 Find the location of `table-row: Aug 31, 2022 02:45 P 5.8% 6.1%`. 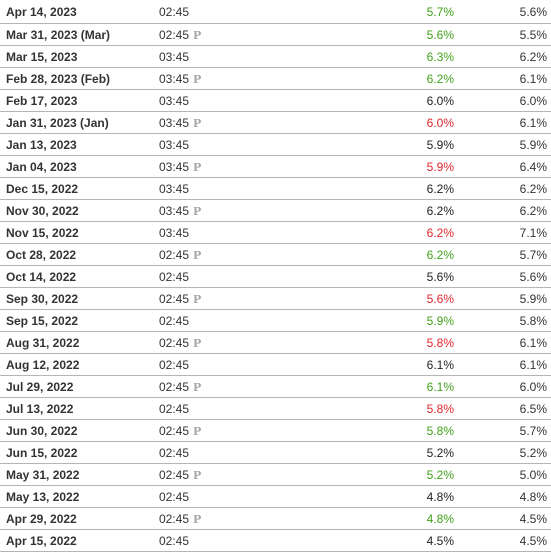

table-row: Aug 31, 2022 02:45 P 5.8% 6.1% is located at coordinates (275, 343).